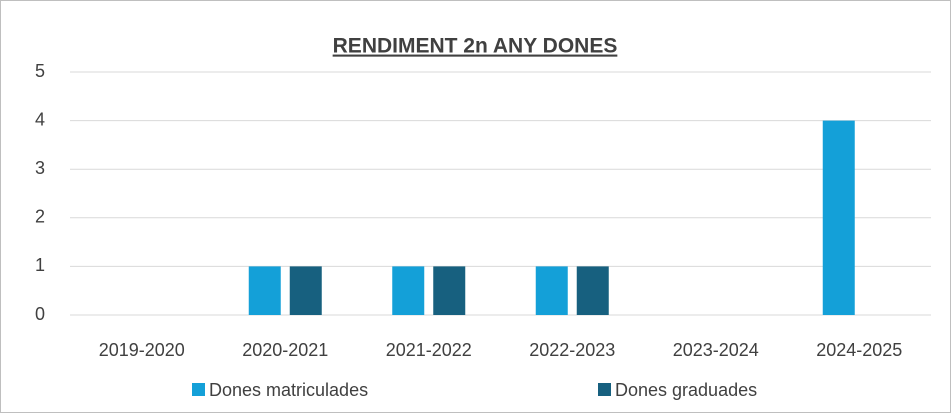 The image size is (951, 413). Describe the element at coordinates (285, 350) in the screenshot. I see `x-tick-label: 2020-2021` at that location.